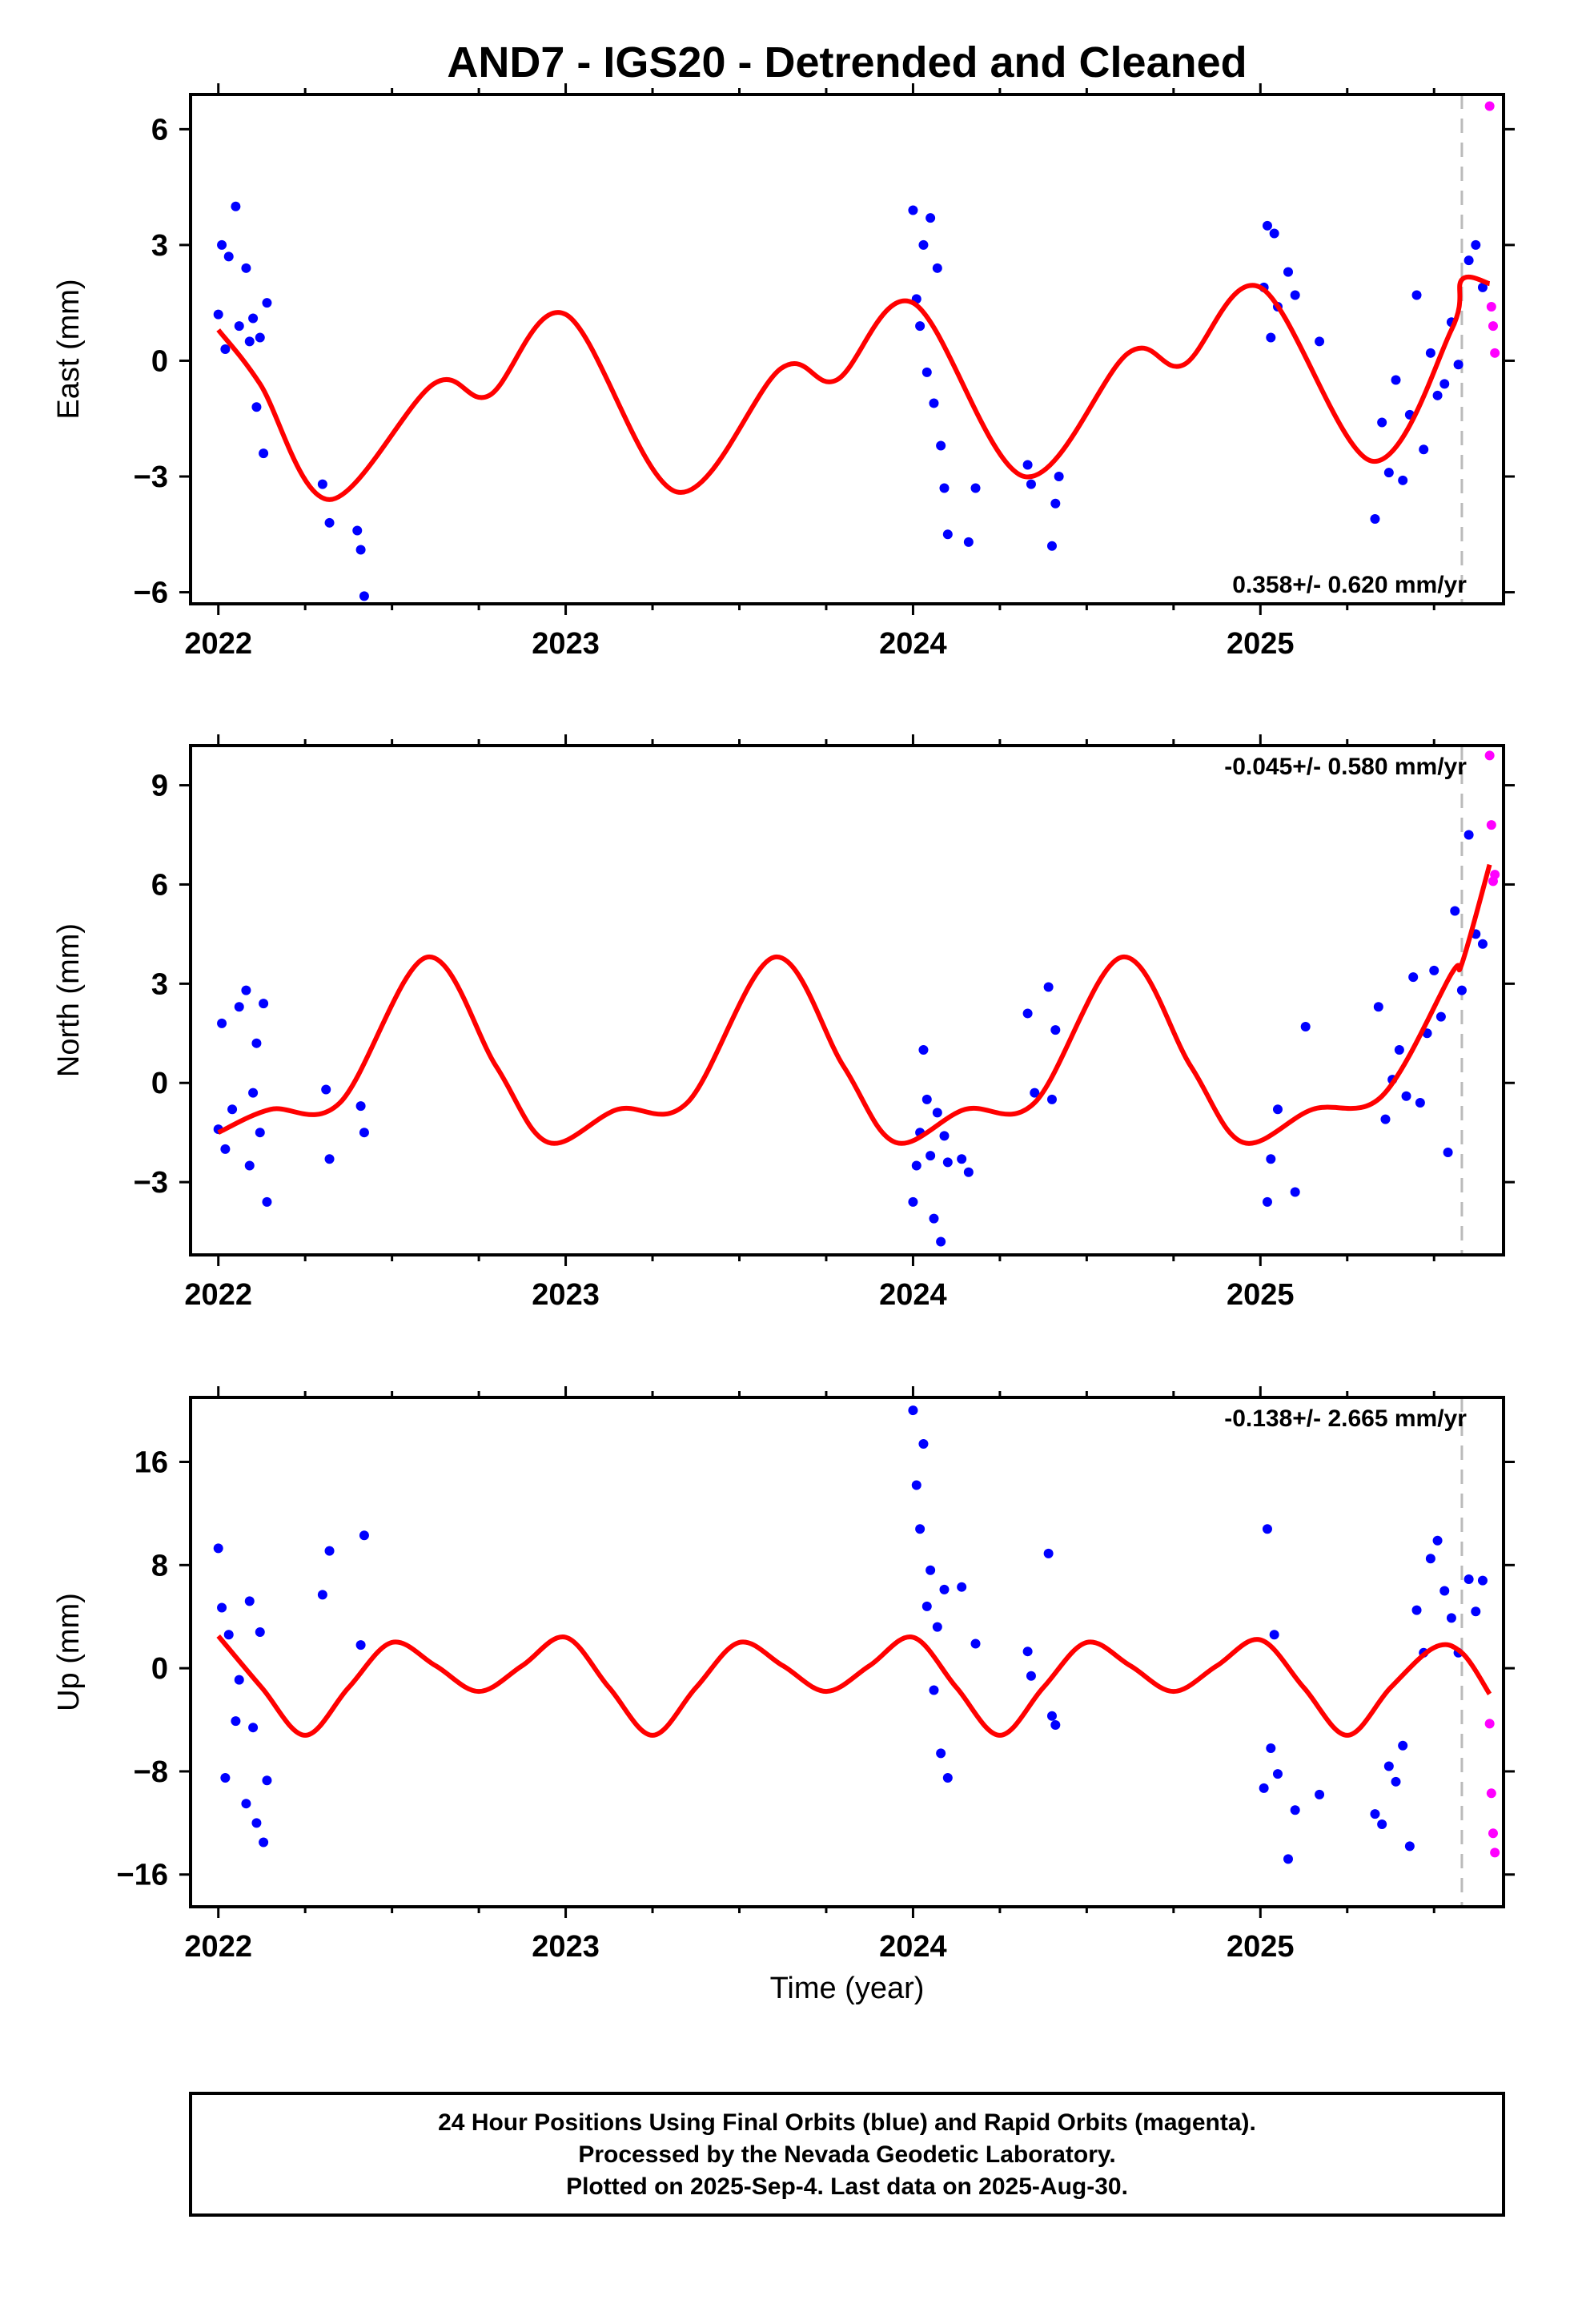 The width and height of the screenshot is (1582, 2324). I want to click on x-tick-label: 2022, so click(218, 644).